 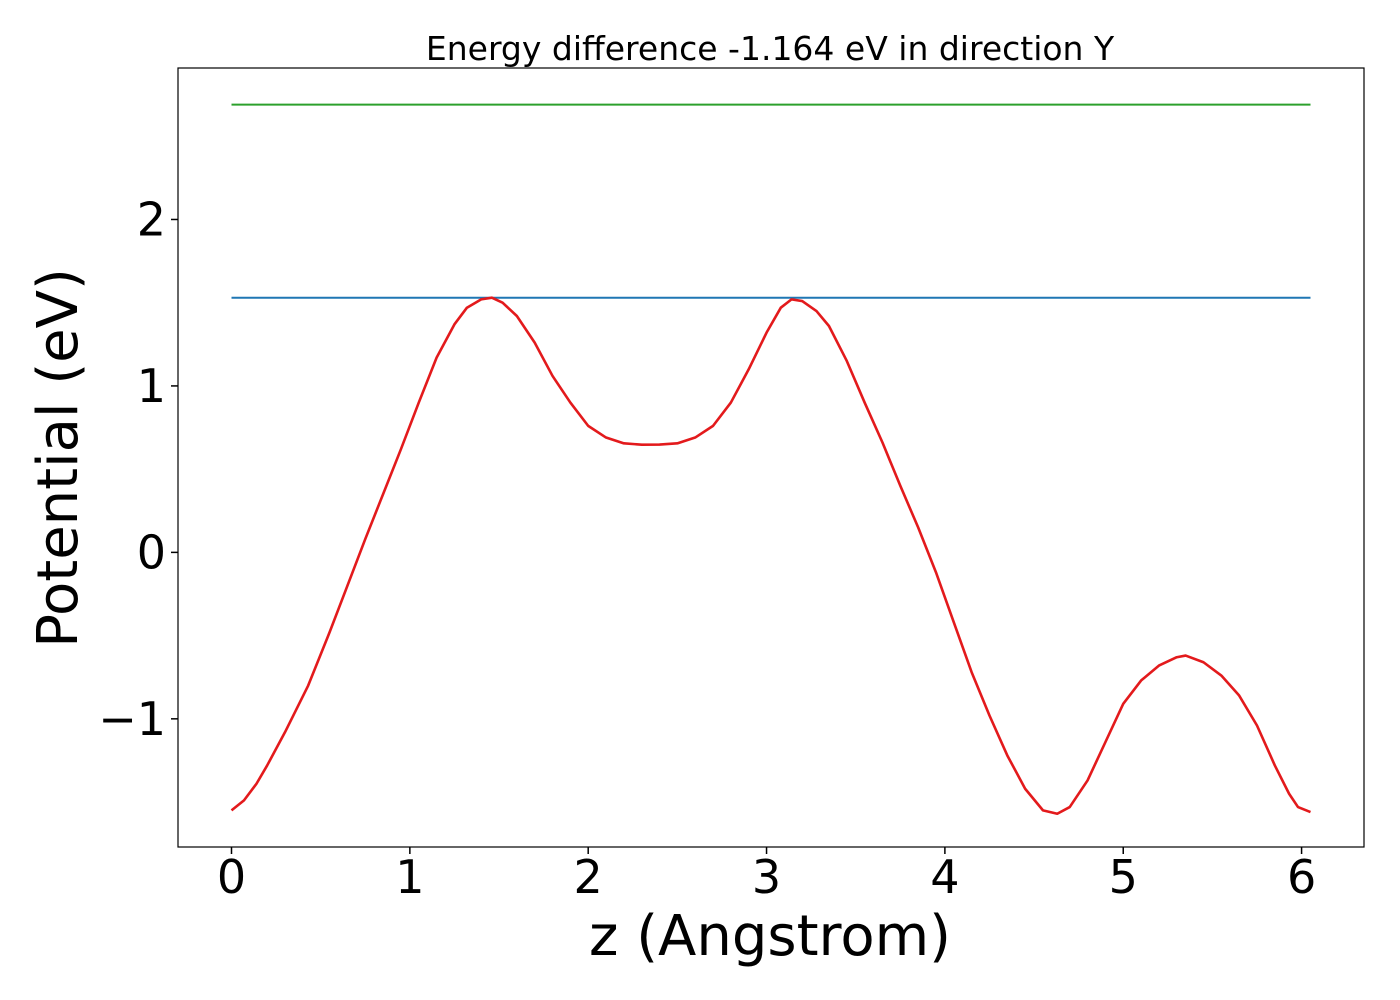 I want to click on x-tick-label: 1, so click(x=409, y=877).